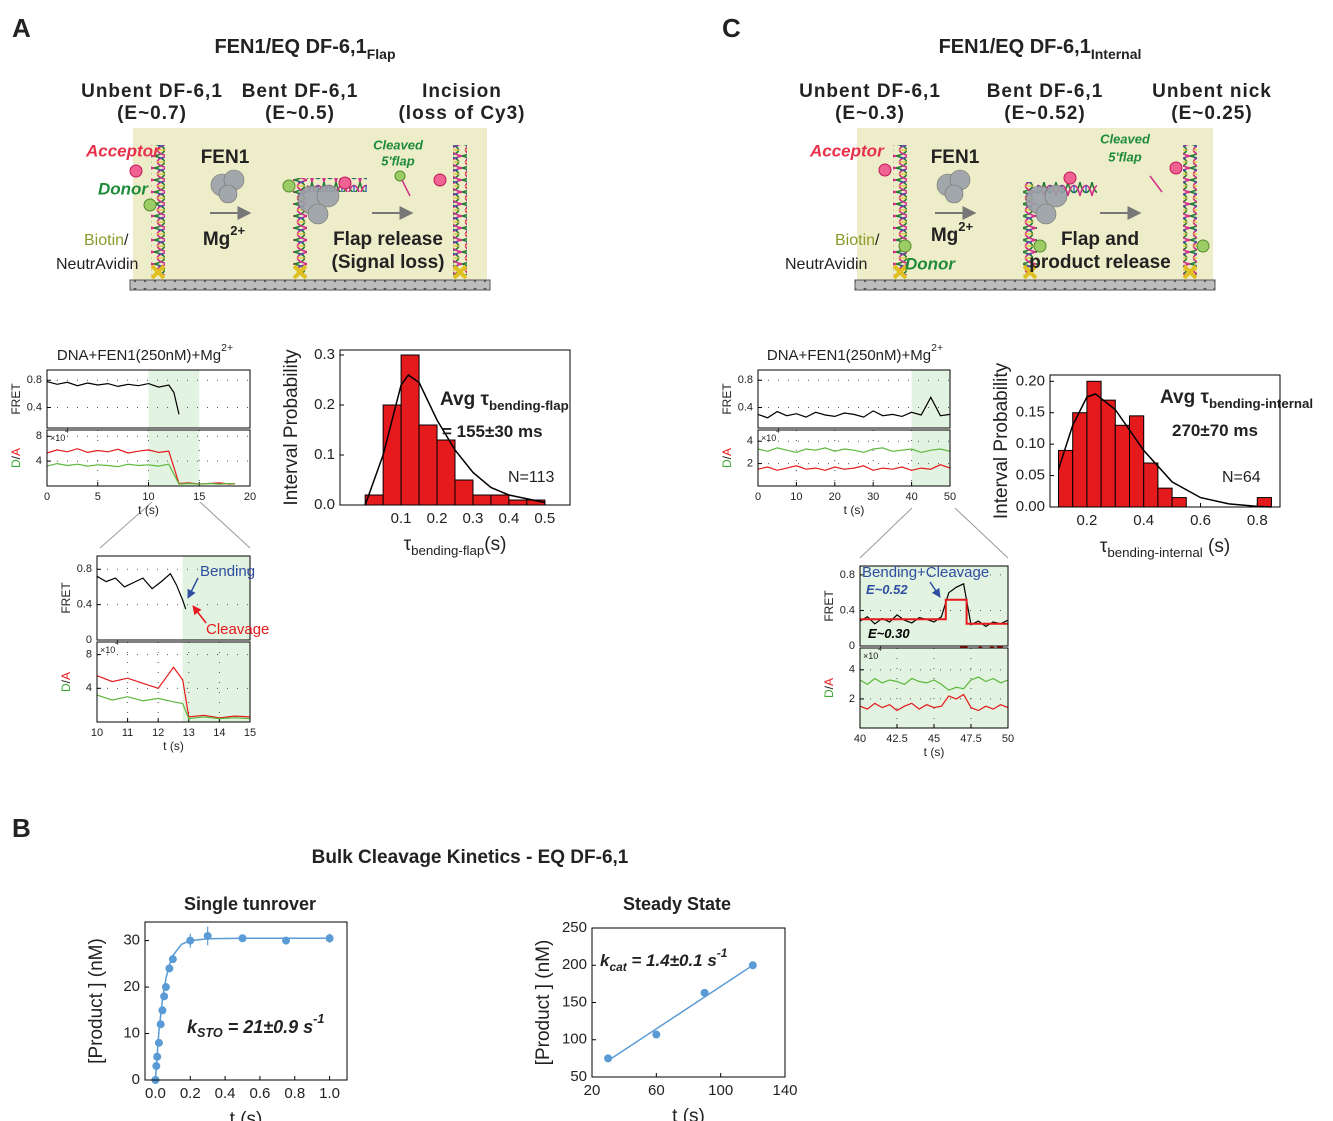 This screenshot has width=1333, height=1121. I want to click on y-tick-label: 0.10, so click(1030, 443).